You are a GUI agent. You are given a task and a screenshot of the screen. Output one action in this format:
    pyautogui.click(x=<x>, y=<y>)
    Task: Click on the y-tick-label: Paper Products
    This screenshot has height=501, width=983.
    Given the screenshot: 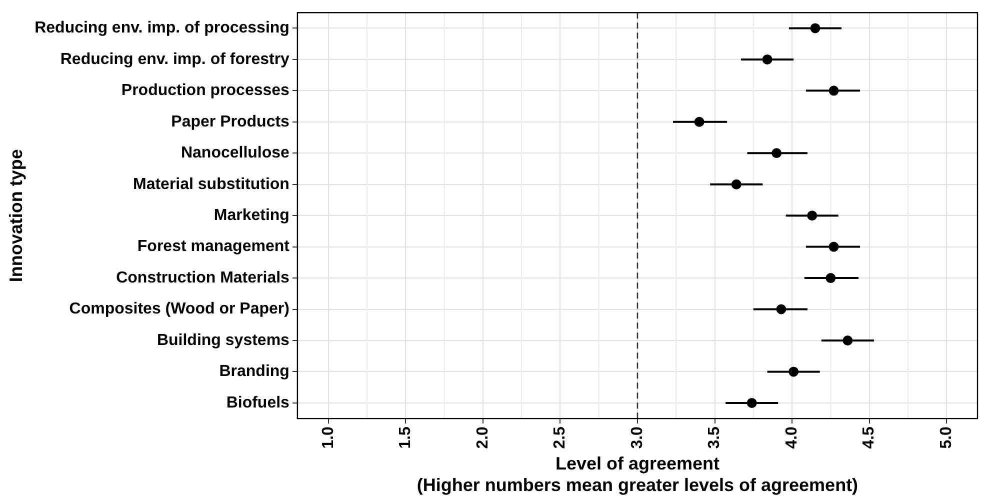 What is the action you would take?
    pyautogui.click(x=230, y=121)
    